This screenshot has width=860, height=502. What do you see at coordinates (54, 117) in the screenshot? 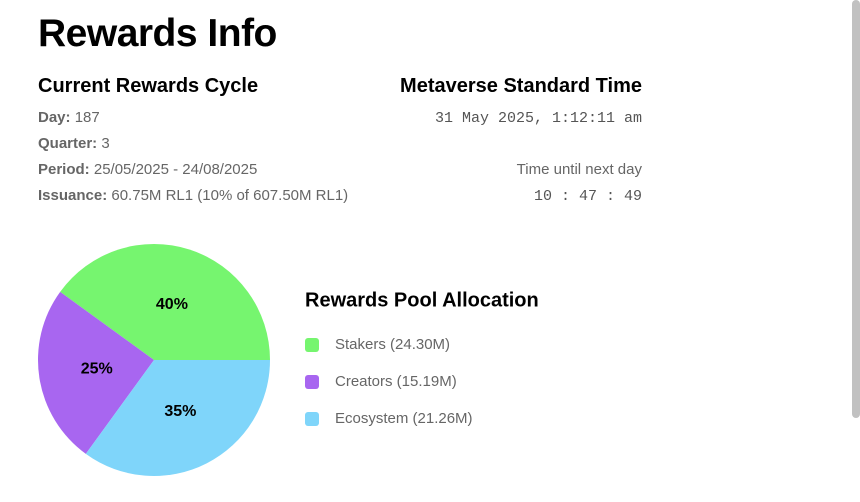
I see `row-label: Day:` at bounding box center [54, 117].